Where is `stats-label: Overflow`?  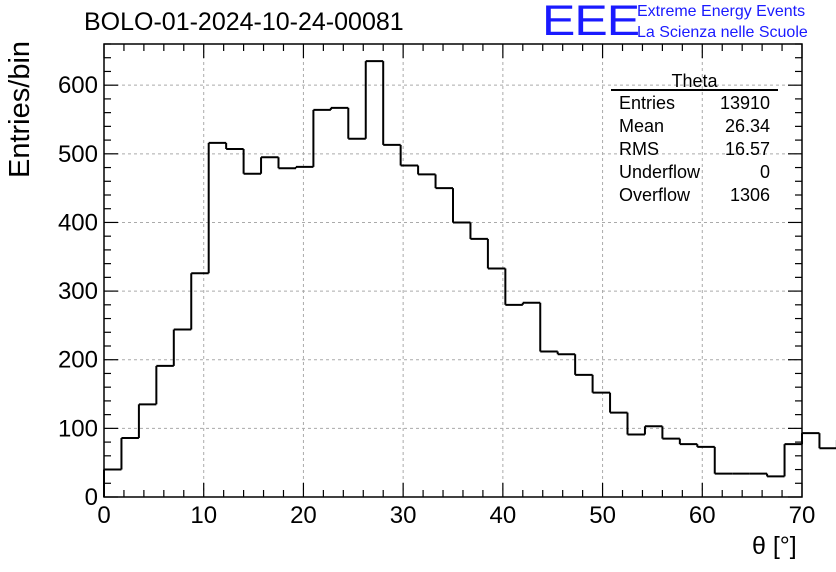
stats-label: Overflow is located at coordinates (655, 195).